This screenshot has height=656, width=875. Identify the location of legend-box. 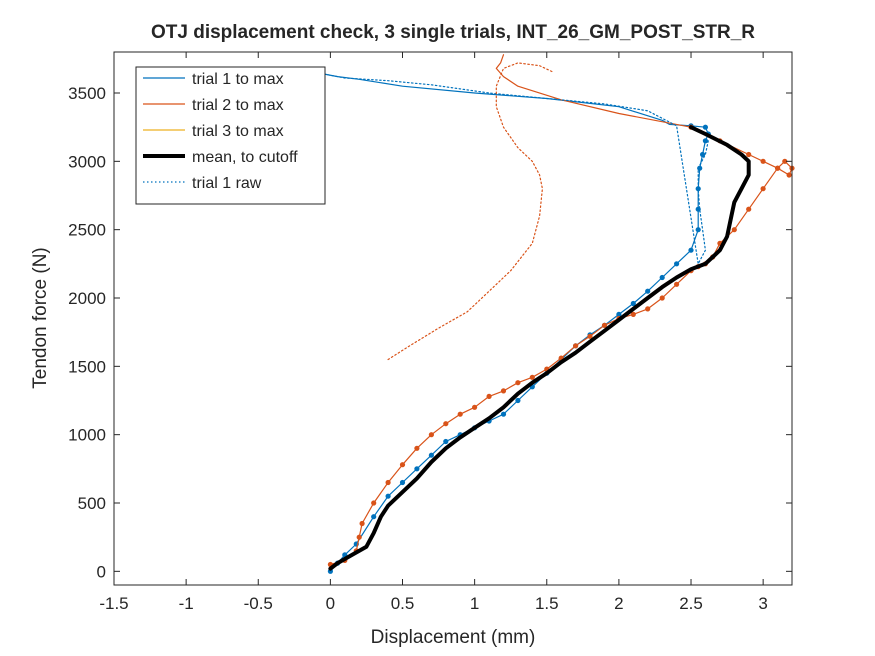
(230, 135).